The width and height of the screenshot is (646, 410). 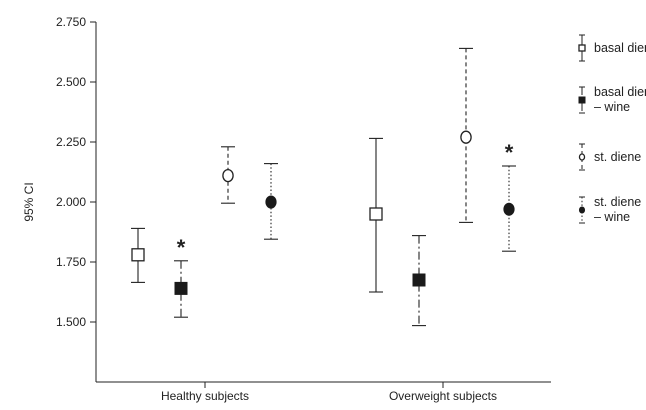 What do you see at coordinates (71, 22) in the screenshot?
I see `y-tick-label: 2.750` at bounding box center [71, 22].